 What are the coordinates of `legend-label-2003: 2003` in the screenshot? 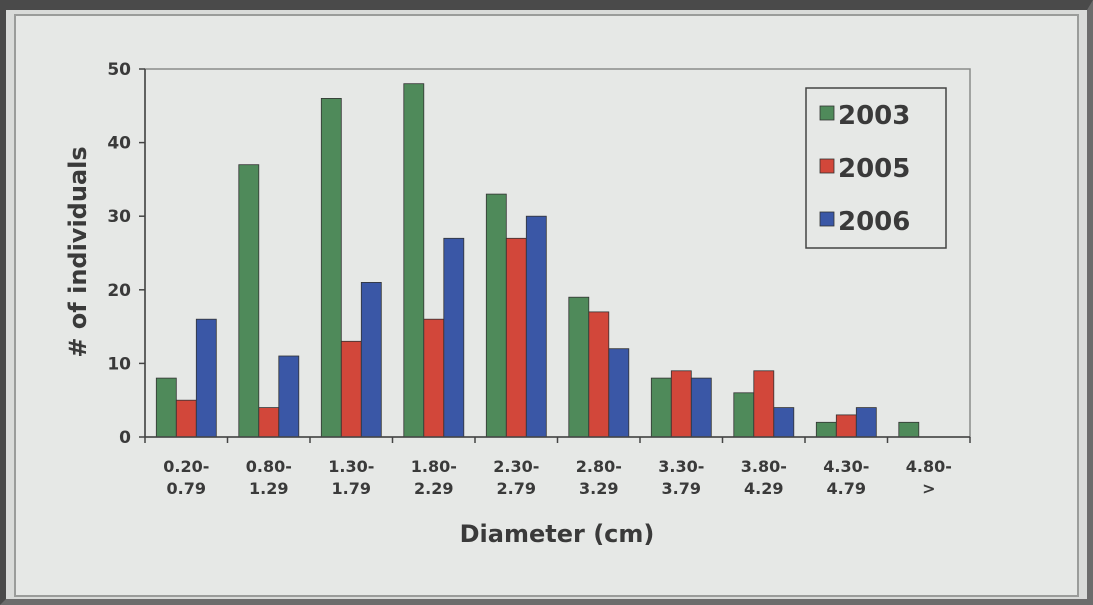 It's located at (874, 116).